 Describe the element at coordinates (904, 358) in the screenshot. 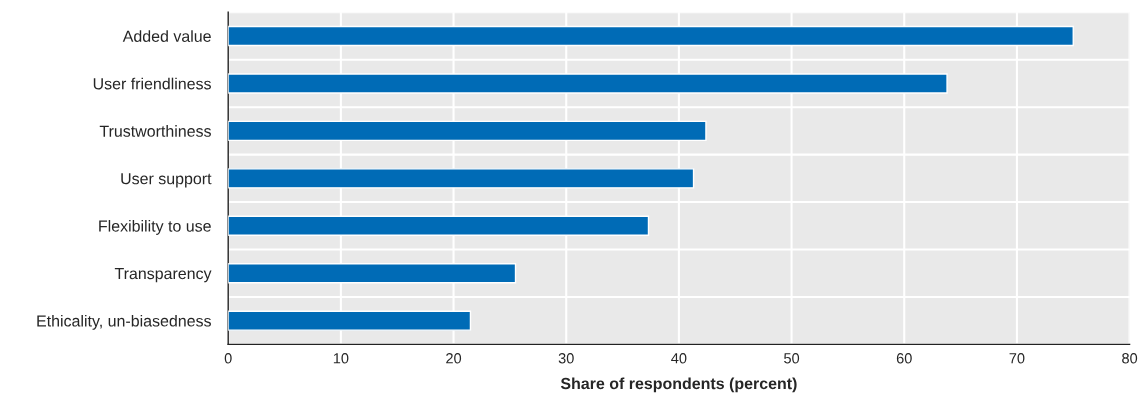

I see `x-tick-label: 60` at that location.